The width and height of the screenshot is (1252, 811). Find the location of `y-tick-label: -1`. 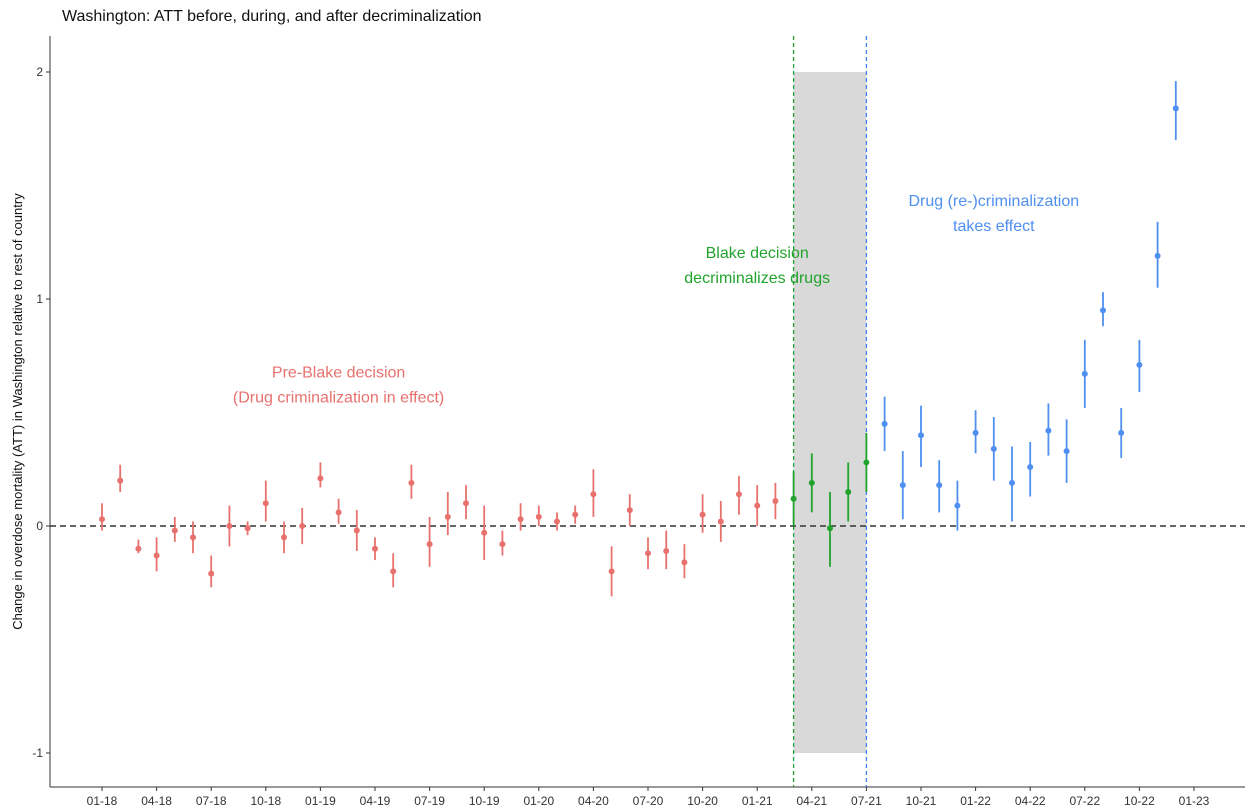

y-tick-label: -1 is located at coordinates (37, 753).